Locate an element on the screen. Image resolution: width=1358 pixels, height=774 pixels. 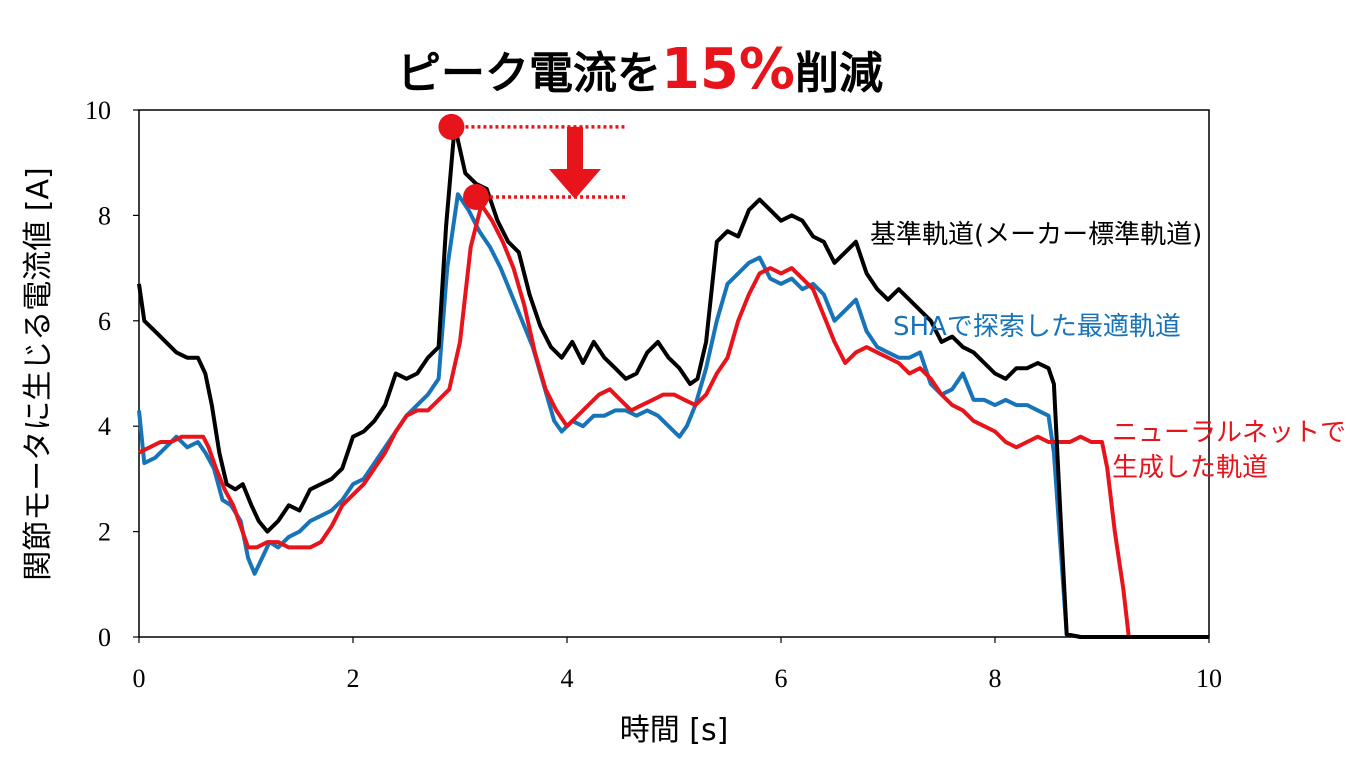
chart-title-part2: 削減 is located at coordinates (839, 73).